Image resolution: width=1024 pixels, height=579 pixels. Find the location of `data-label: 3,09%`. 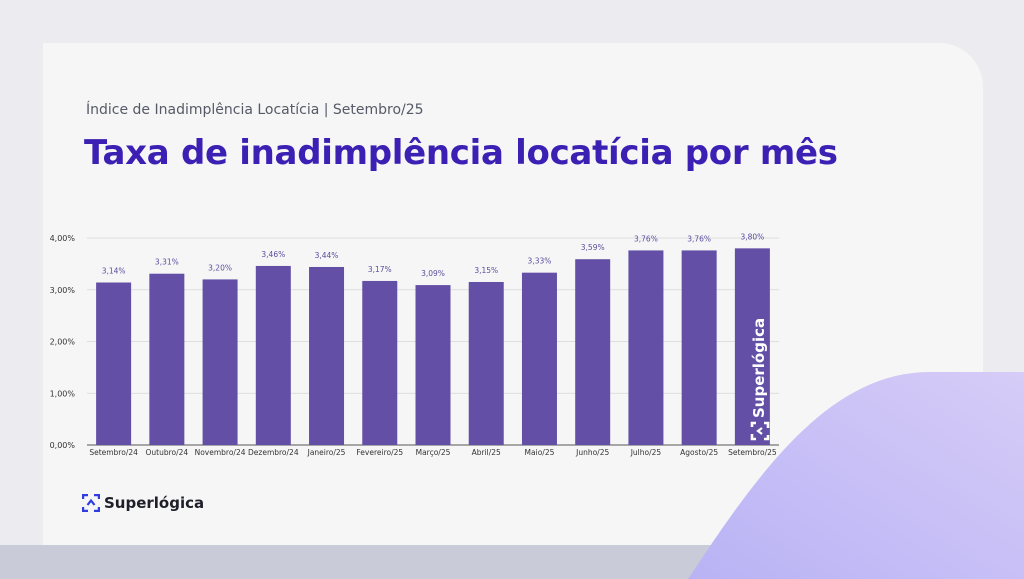

data-label: 3,09% is located at coordinates (433, 273).